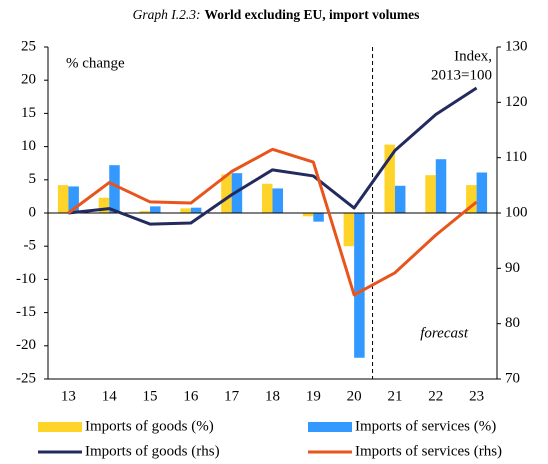  Describe the element at coordinates (394, 396) in the screenshot. I see `x-tick-label: 21` at that location.